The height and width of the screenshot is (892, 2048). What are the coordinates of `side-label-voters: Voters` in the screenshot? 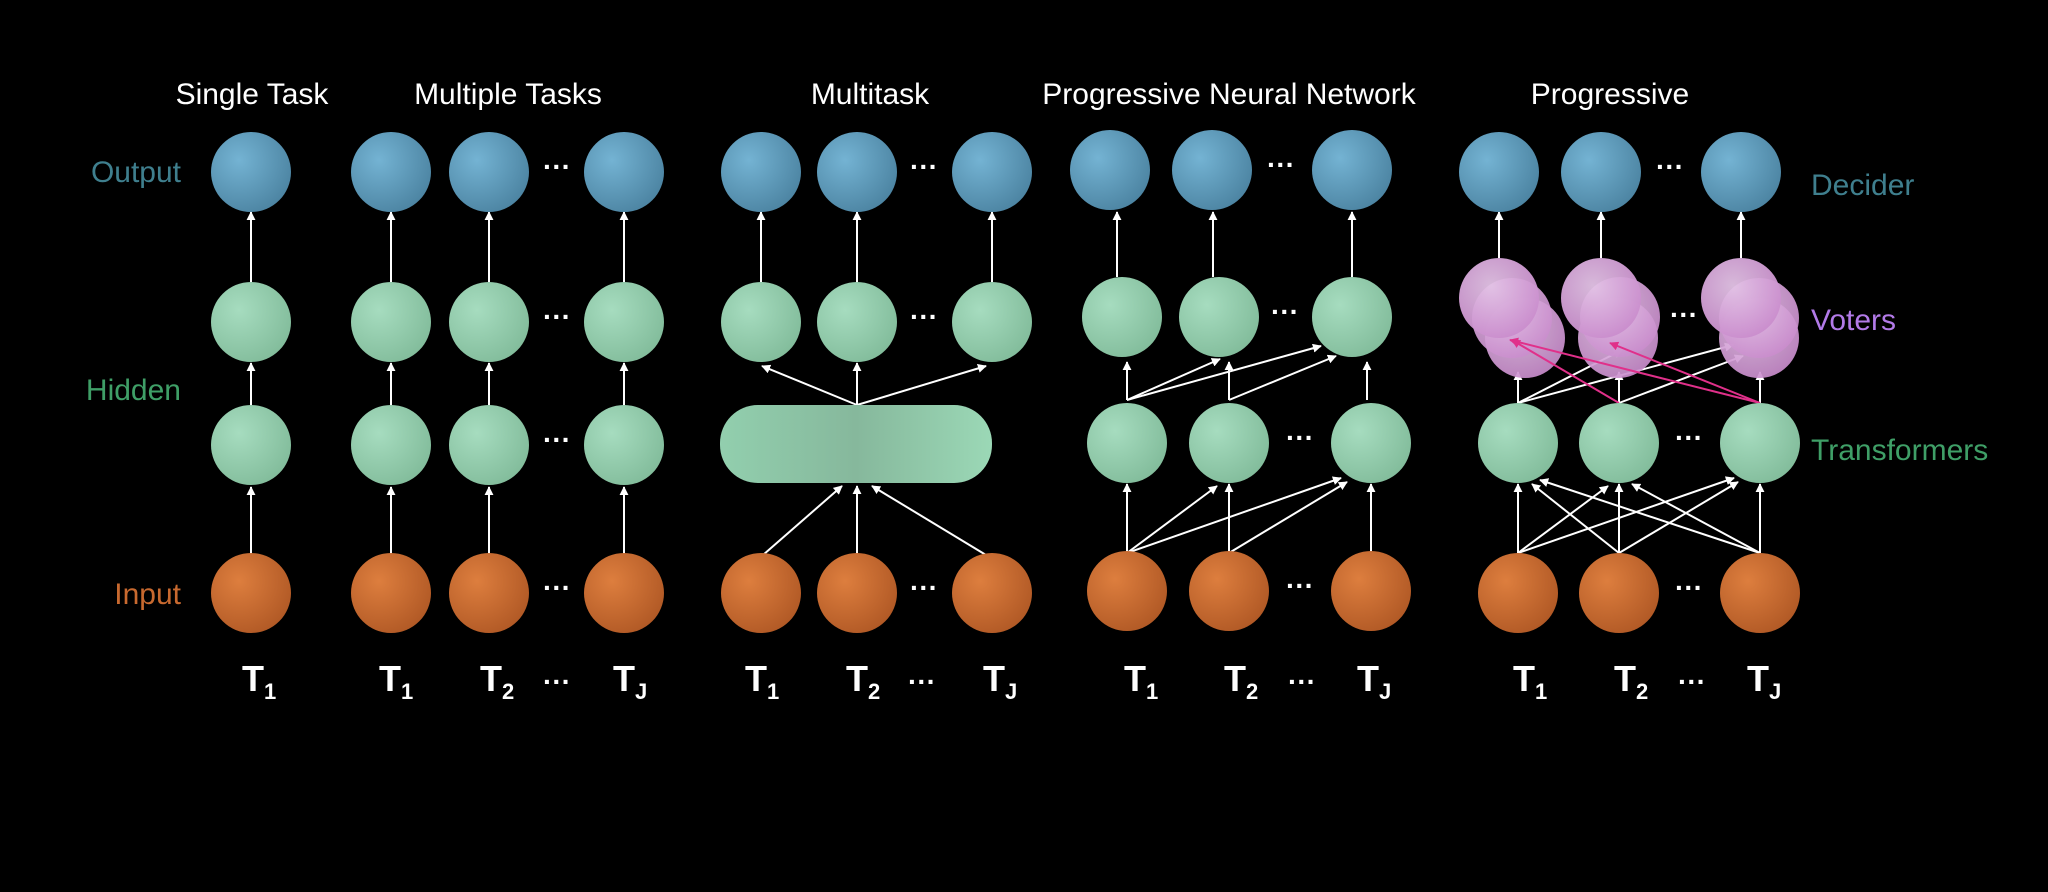 It's located at (1853, 320).